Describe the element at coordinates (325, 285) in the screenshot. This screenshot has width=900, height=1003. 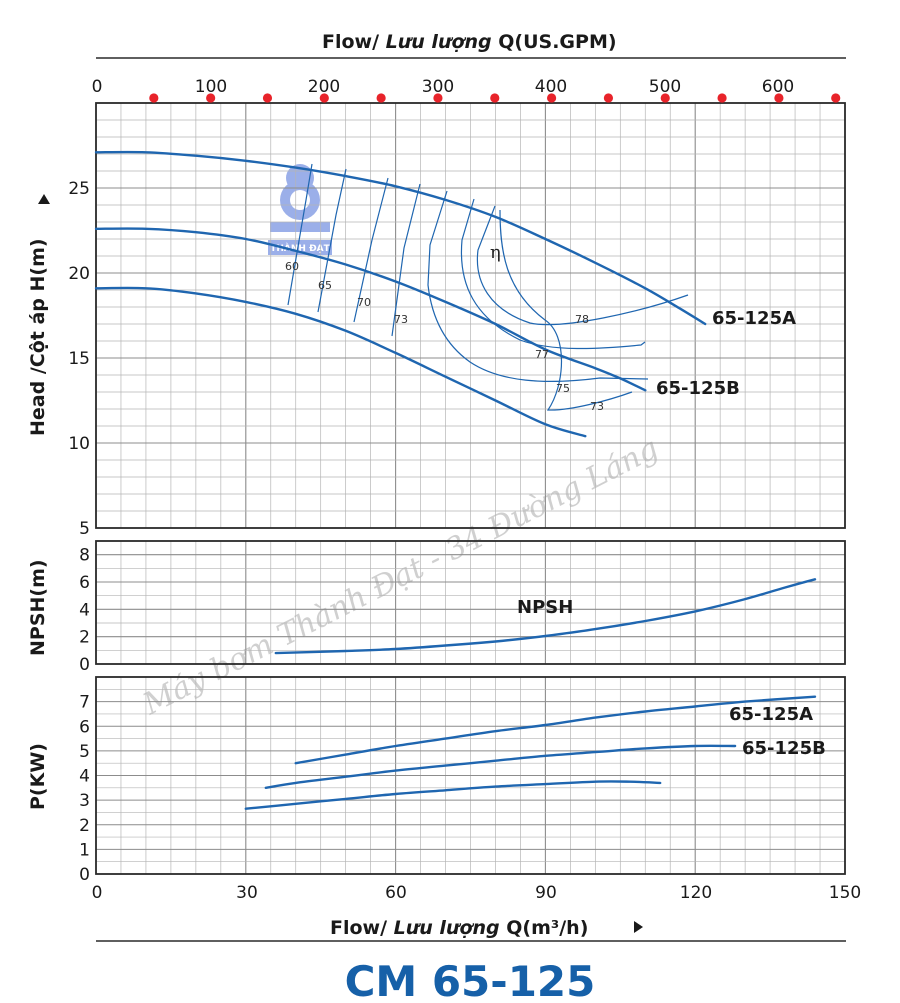
I see `efficiency-label: 65` at that location.